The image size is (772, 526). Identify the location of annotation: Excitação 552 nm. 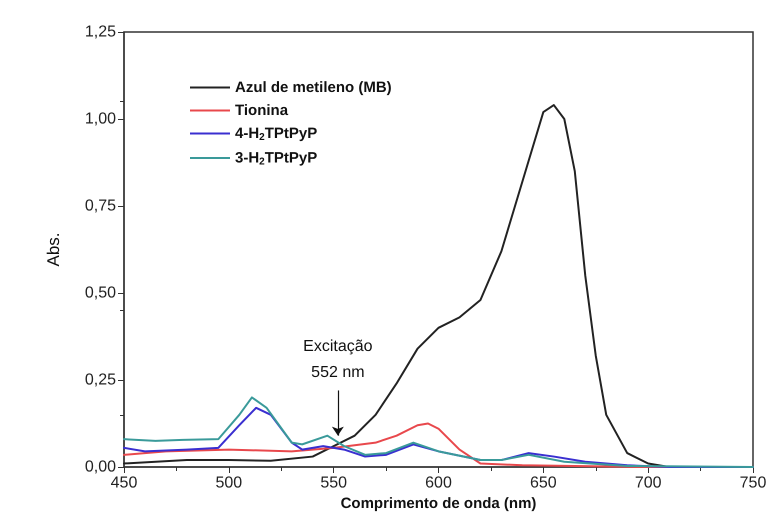
(338, 359).